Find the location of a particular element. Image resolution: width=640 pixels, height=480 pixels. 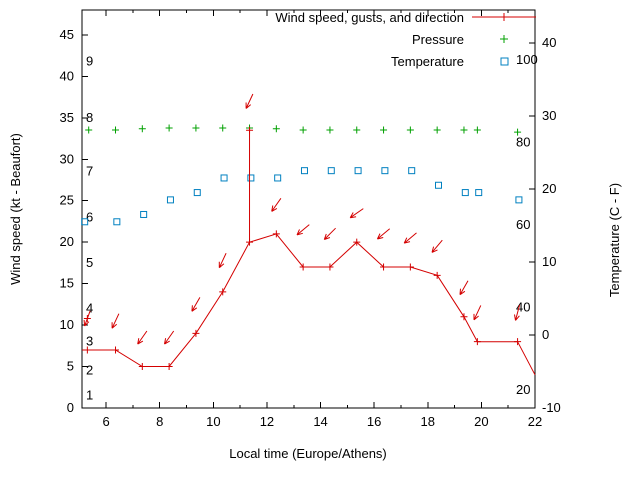

press-scale-label: 80 is located at coordinates (523, 141).